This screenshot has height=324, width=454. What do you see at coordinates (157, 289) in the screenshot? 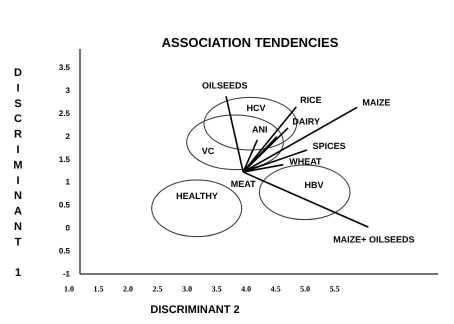
I see `x-tick-label: 2.5` at bounding box center [157, 289].